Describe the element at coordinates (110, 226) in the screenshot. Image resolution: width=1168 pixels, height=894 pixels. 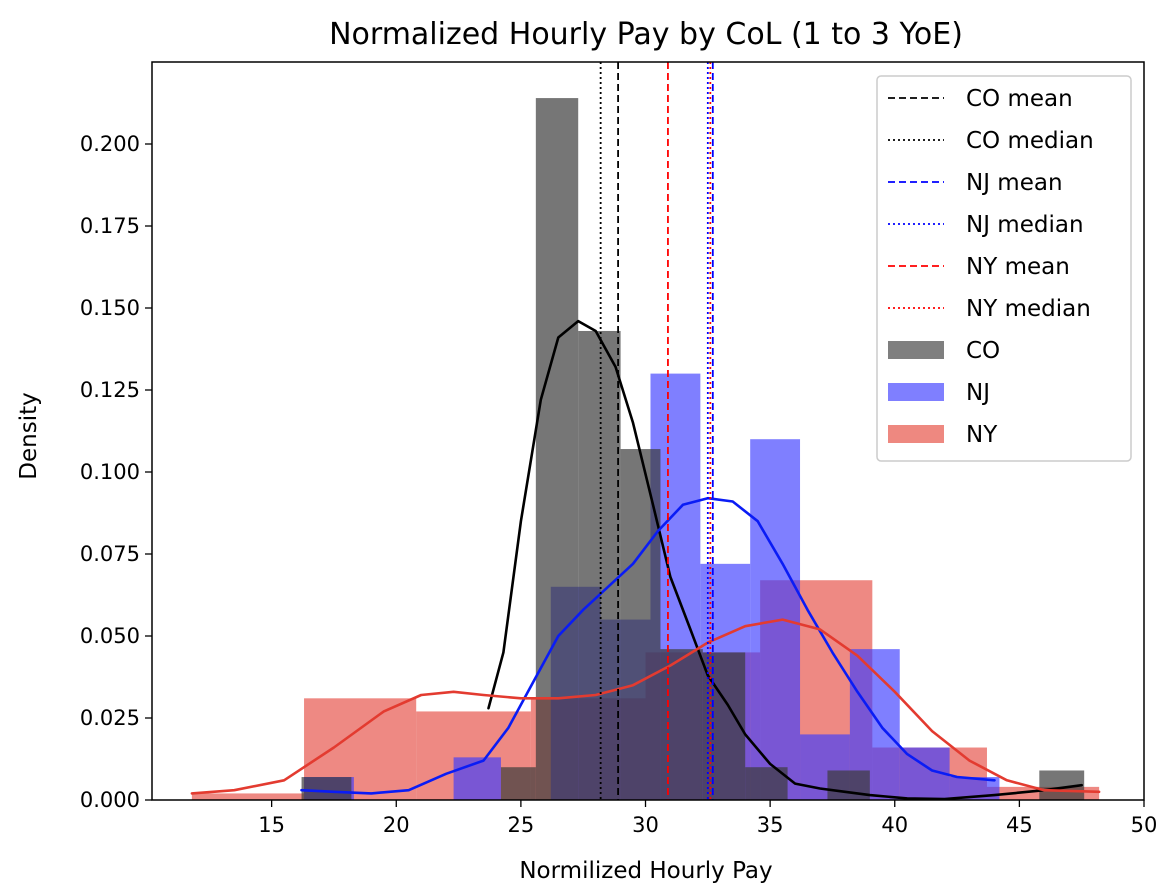
I see `y-tick-label: 0.175` at that location.